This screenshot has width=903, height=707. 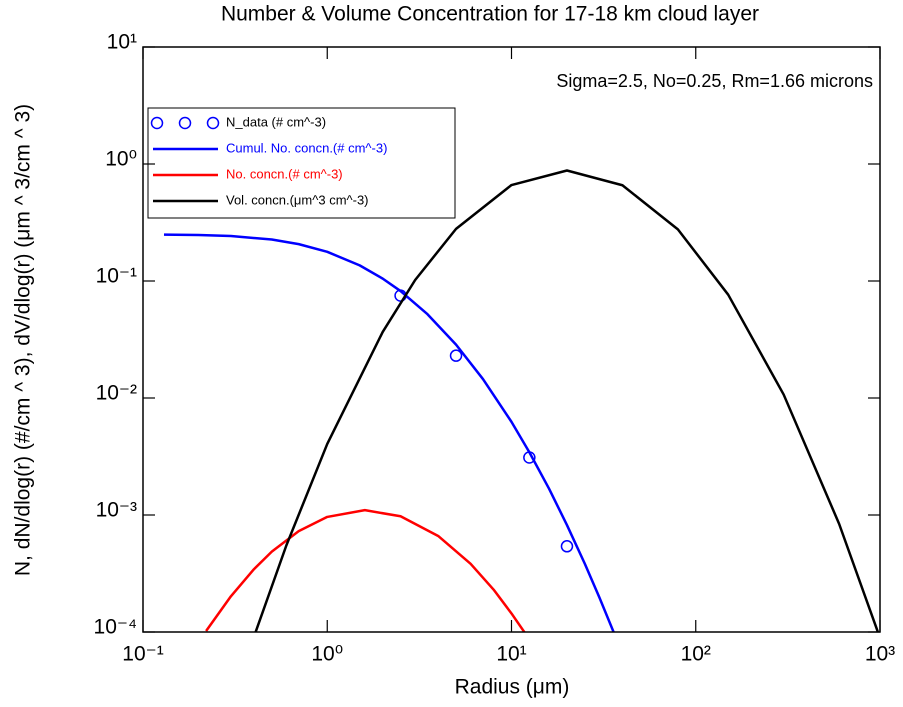 What do you see at coordinates (880, 654) in the screenshot?
I see `x-tick-label: 10³` at bounding box center [880, 654].